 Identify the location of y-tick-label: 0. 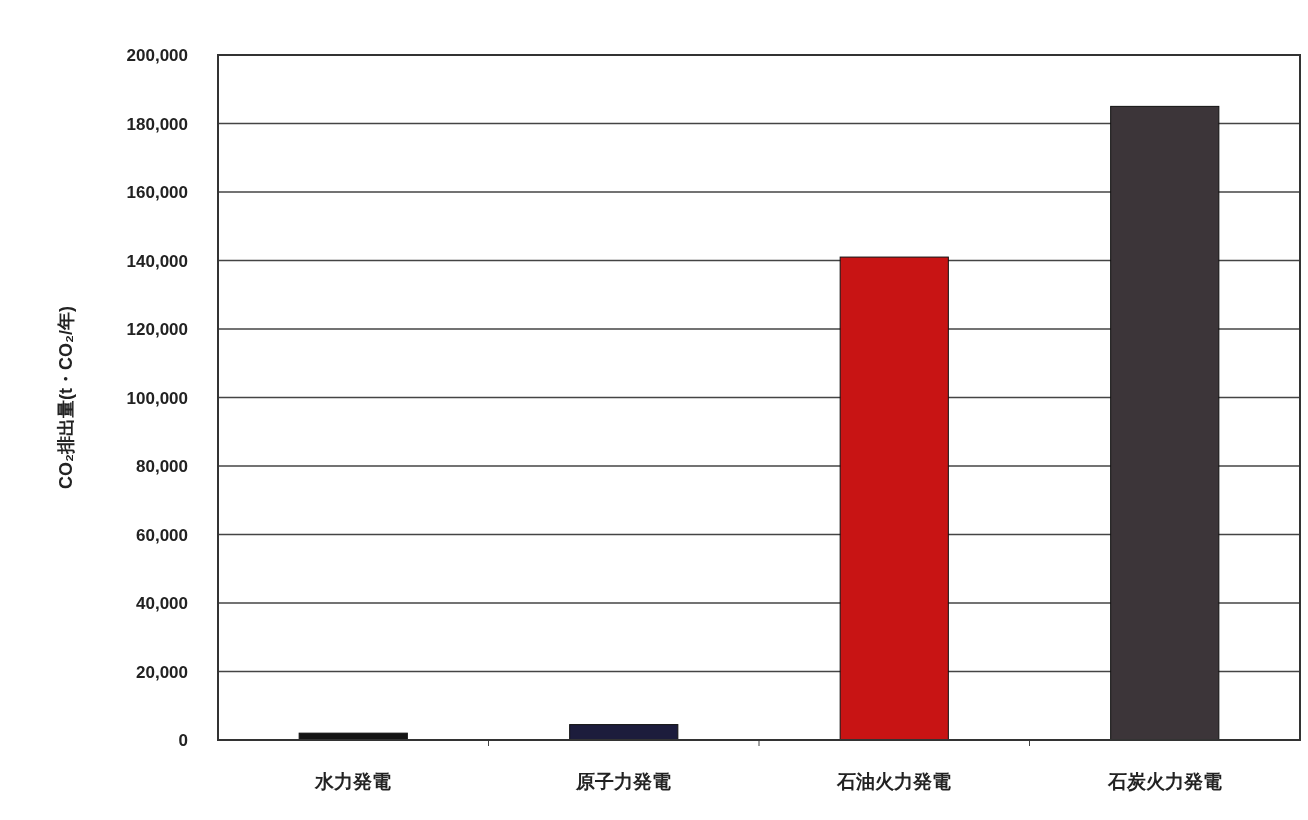
(183, 740).